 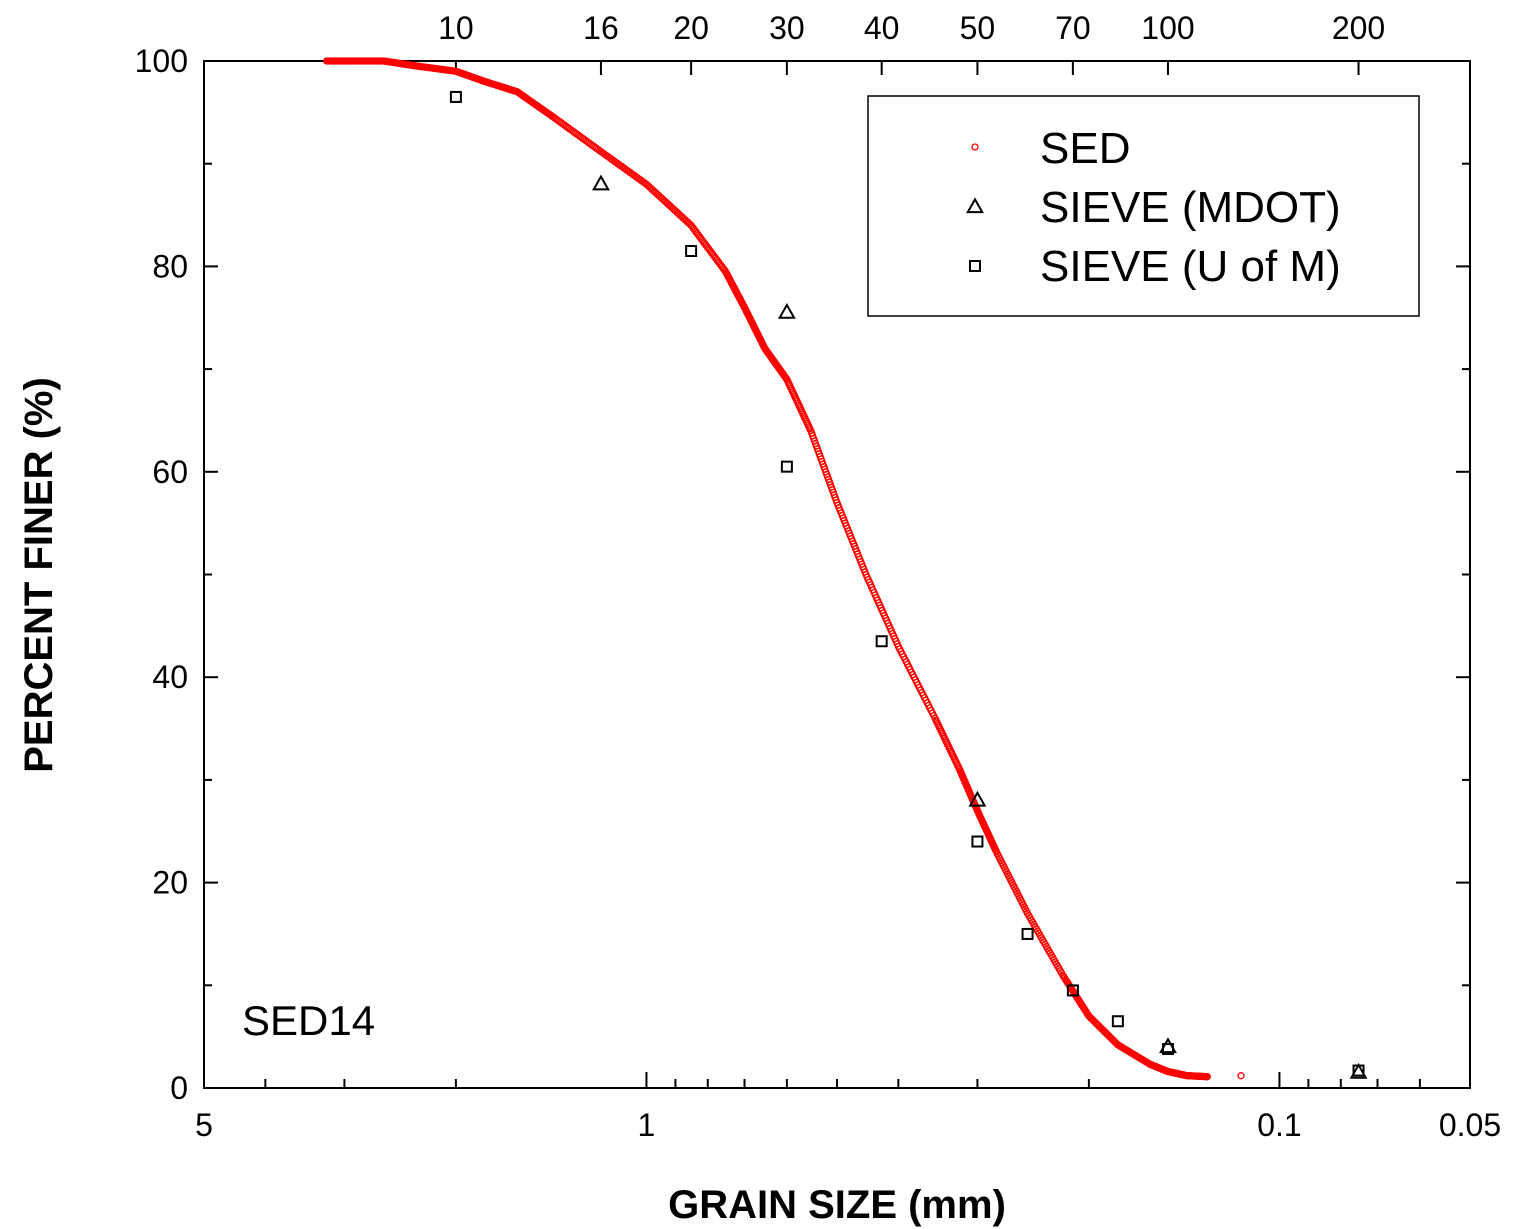 I want to click on x-tick-label: 0.05, so click(x=1470, y=1125).